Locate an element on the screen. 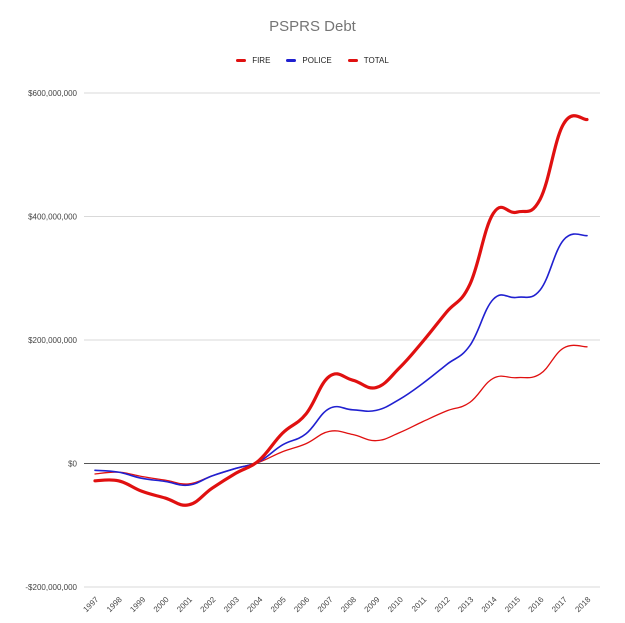 The image size is (625, 623). x-tick-label: 2002 is located at coordinates (208, 604).